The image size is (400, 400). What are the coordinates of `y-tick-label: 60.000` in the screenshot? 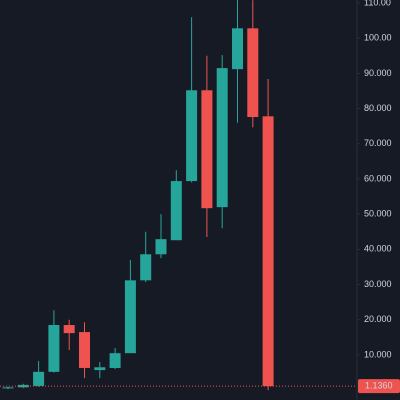 It's located at (378, 178).